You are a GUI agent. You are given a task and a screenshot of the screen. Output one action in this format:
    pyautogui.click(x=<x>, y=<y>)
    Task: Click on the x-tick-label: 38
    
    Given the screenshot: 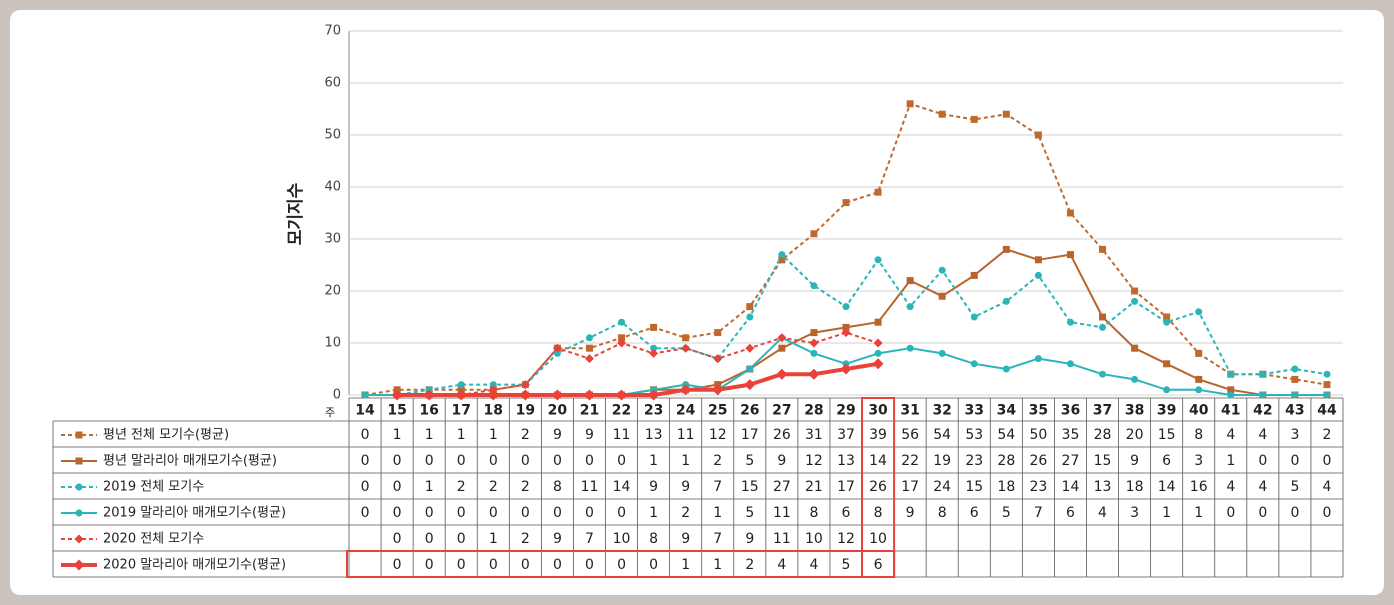 What is the action you would take?
    pyautogui.click(x=1134, y=411)
    